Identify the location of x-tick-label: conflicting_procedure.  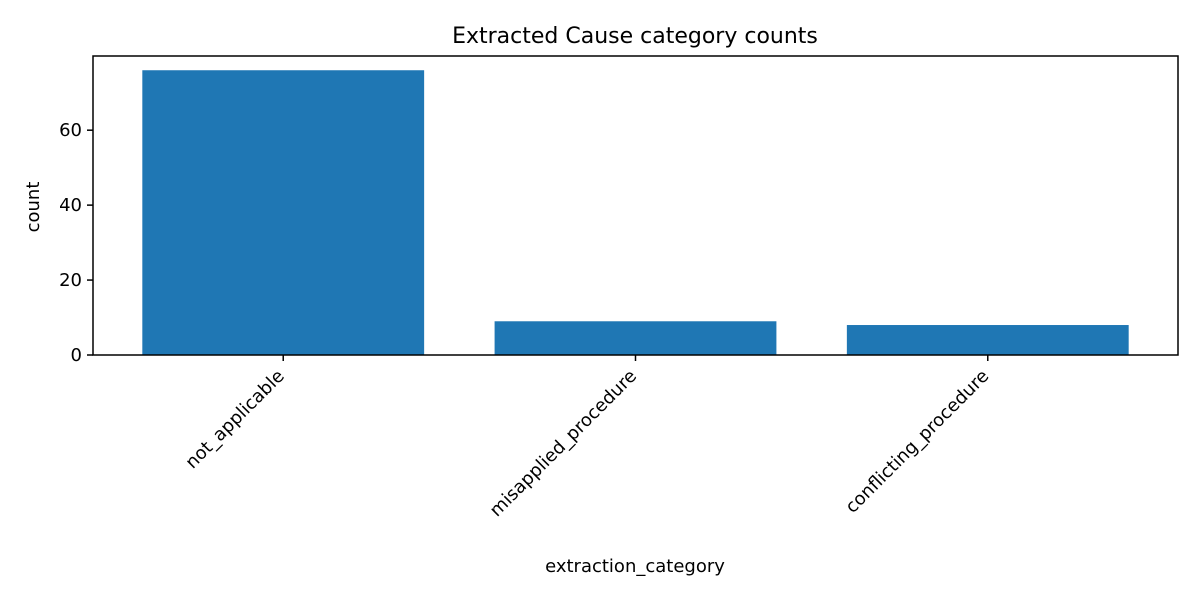
(917, 442).